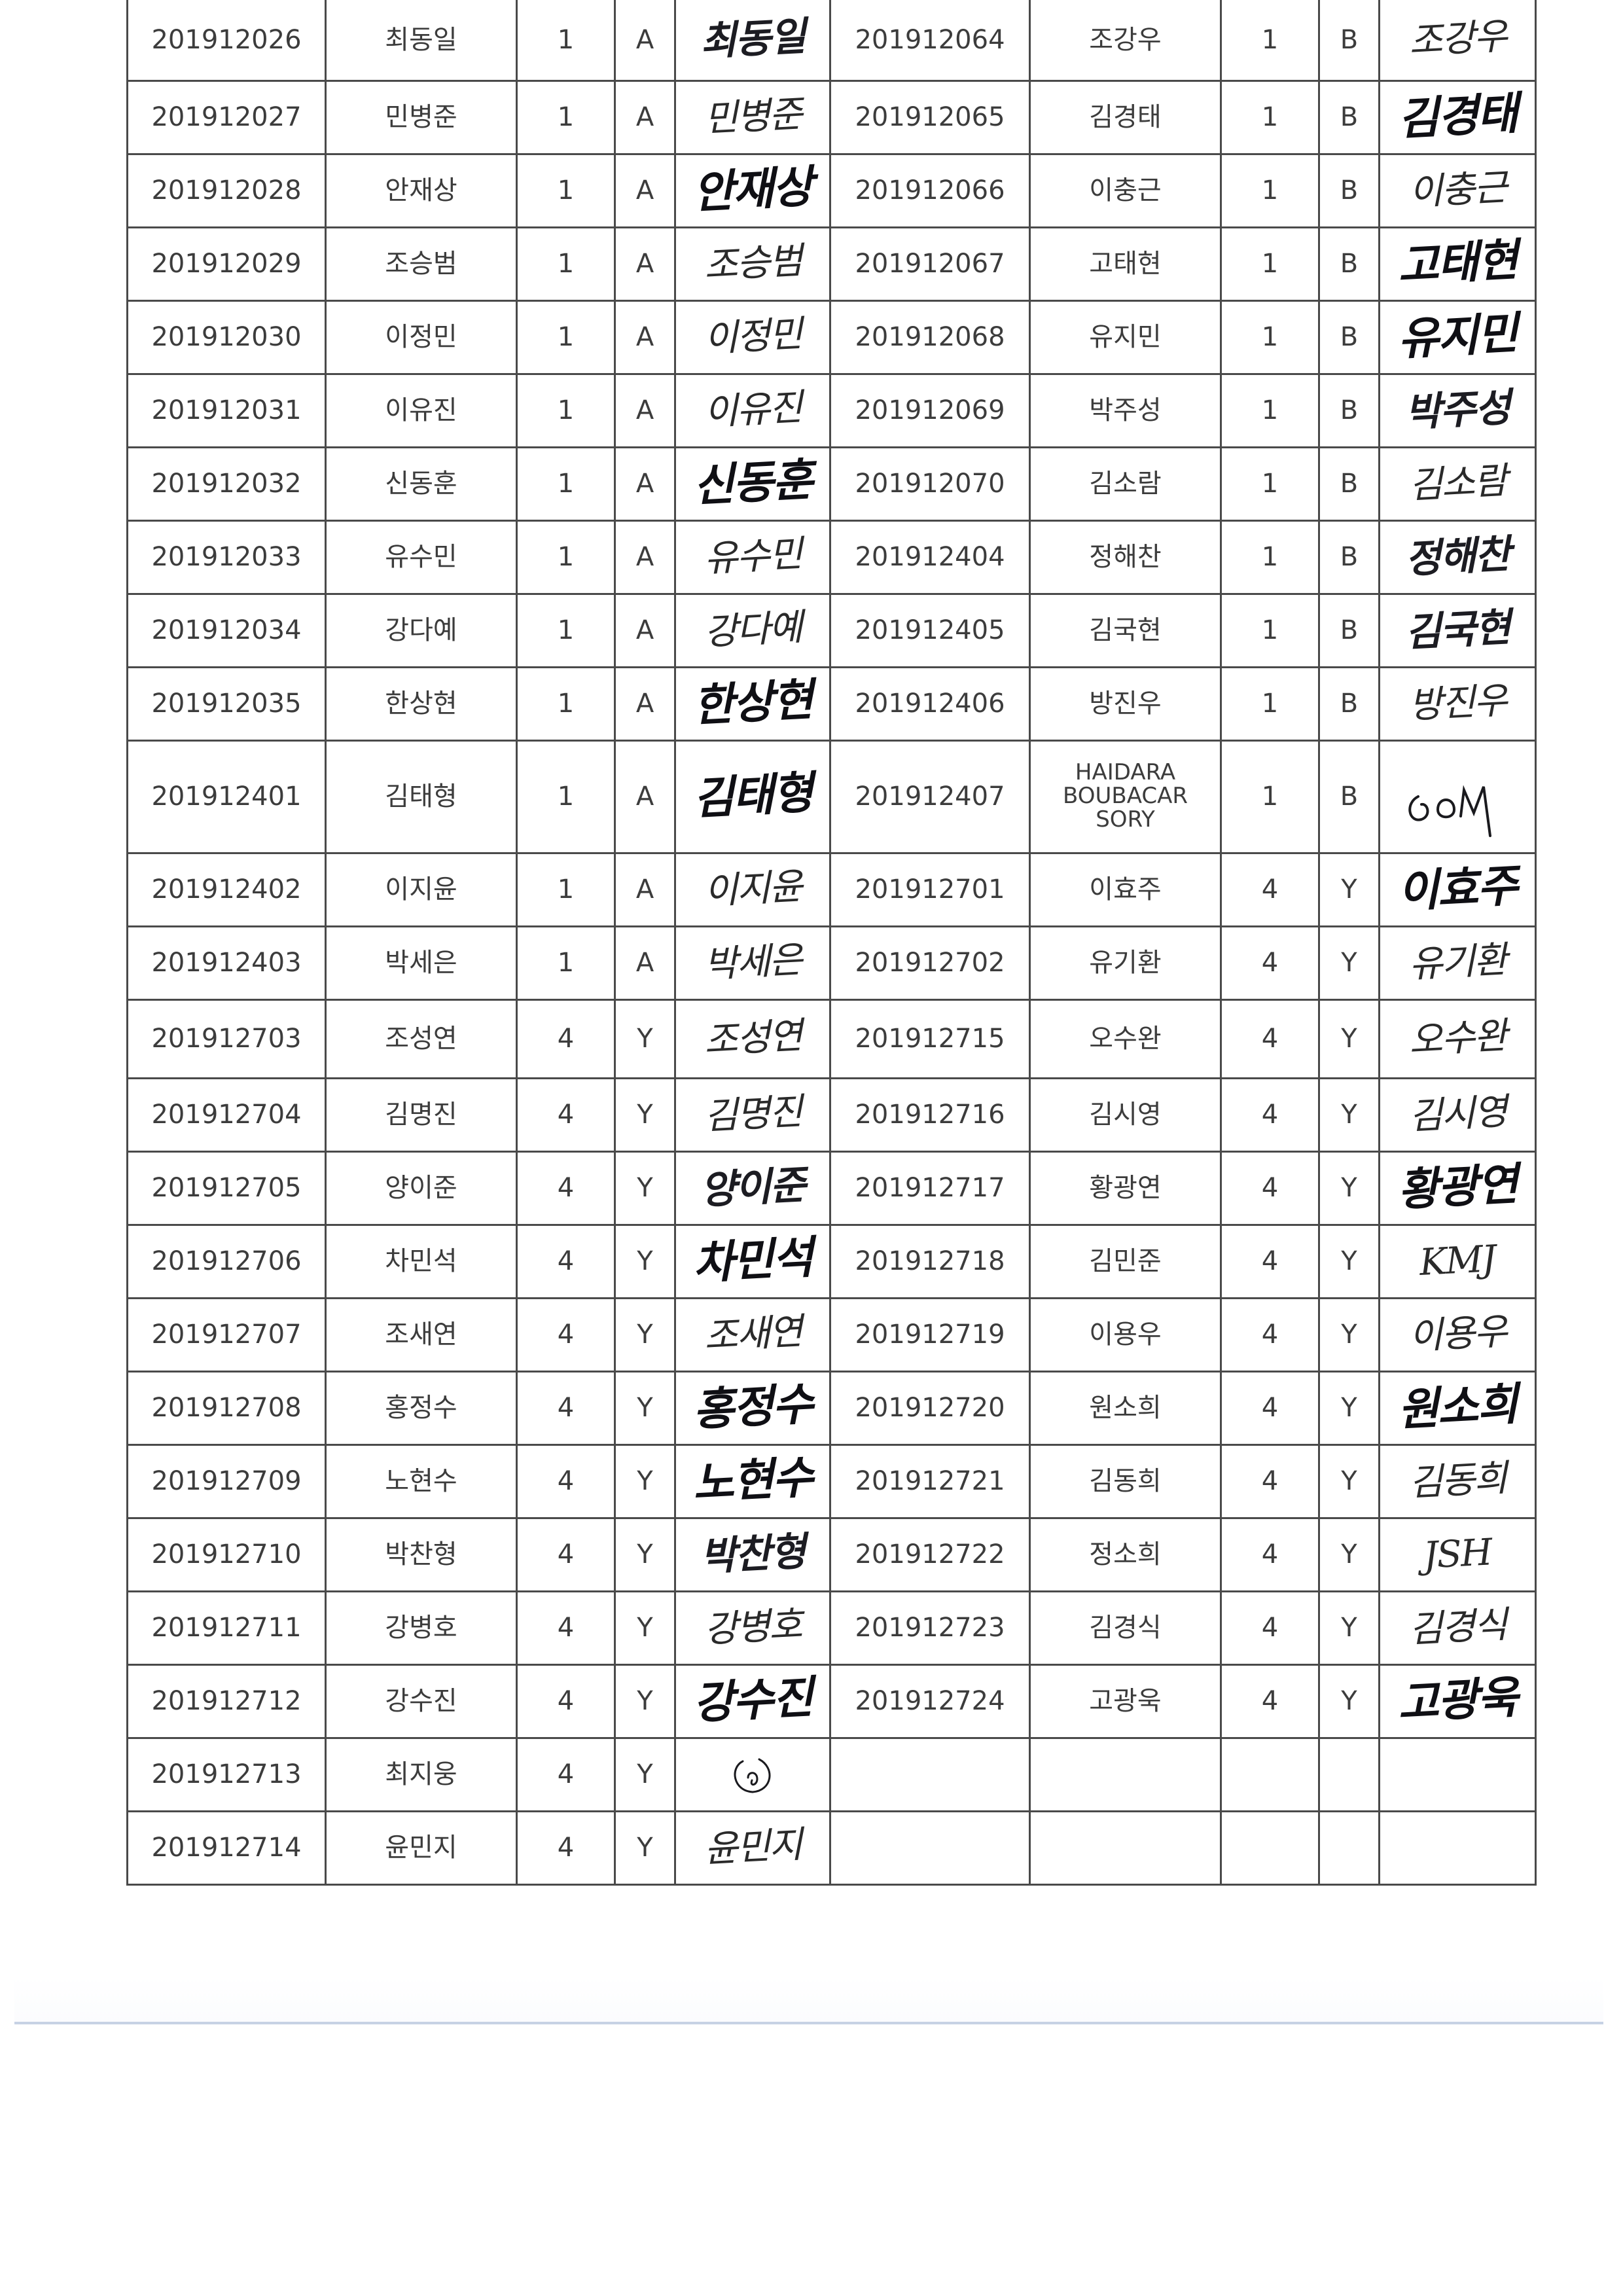  Describe the element at coordinates (1125, 117) in the screenshot. I see `student-name: 김경태` at that location.